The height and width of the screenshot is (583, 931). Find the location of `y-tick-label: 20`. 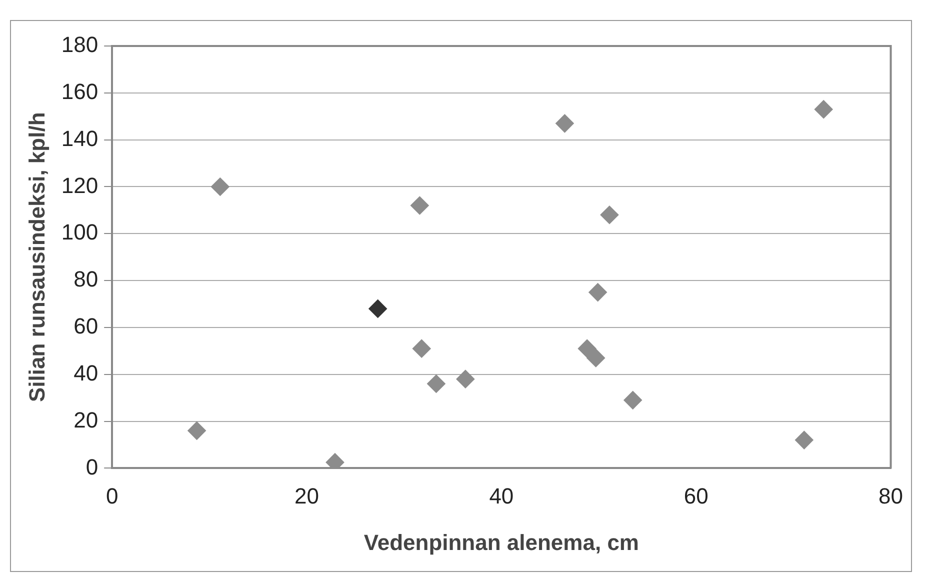

y-tick-label: 20 is located at coordinates (86, 419).